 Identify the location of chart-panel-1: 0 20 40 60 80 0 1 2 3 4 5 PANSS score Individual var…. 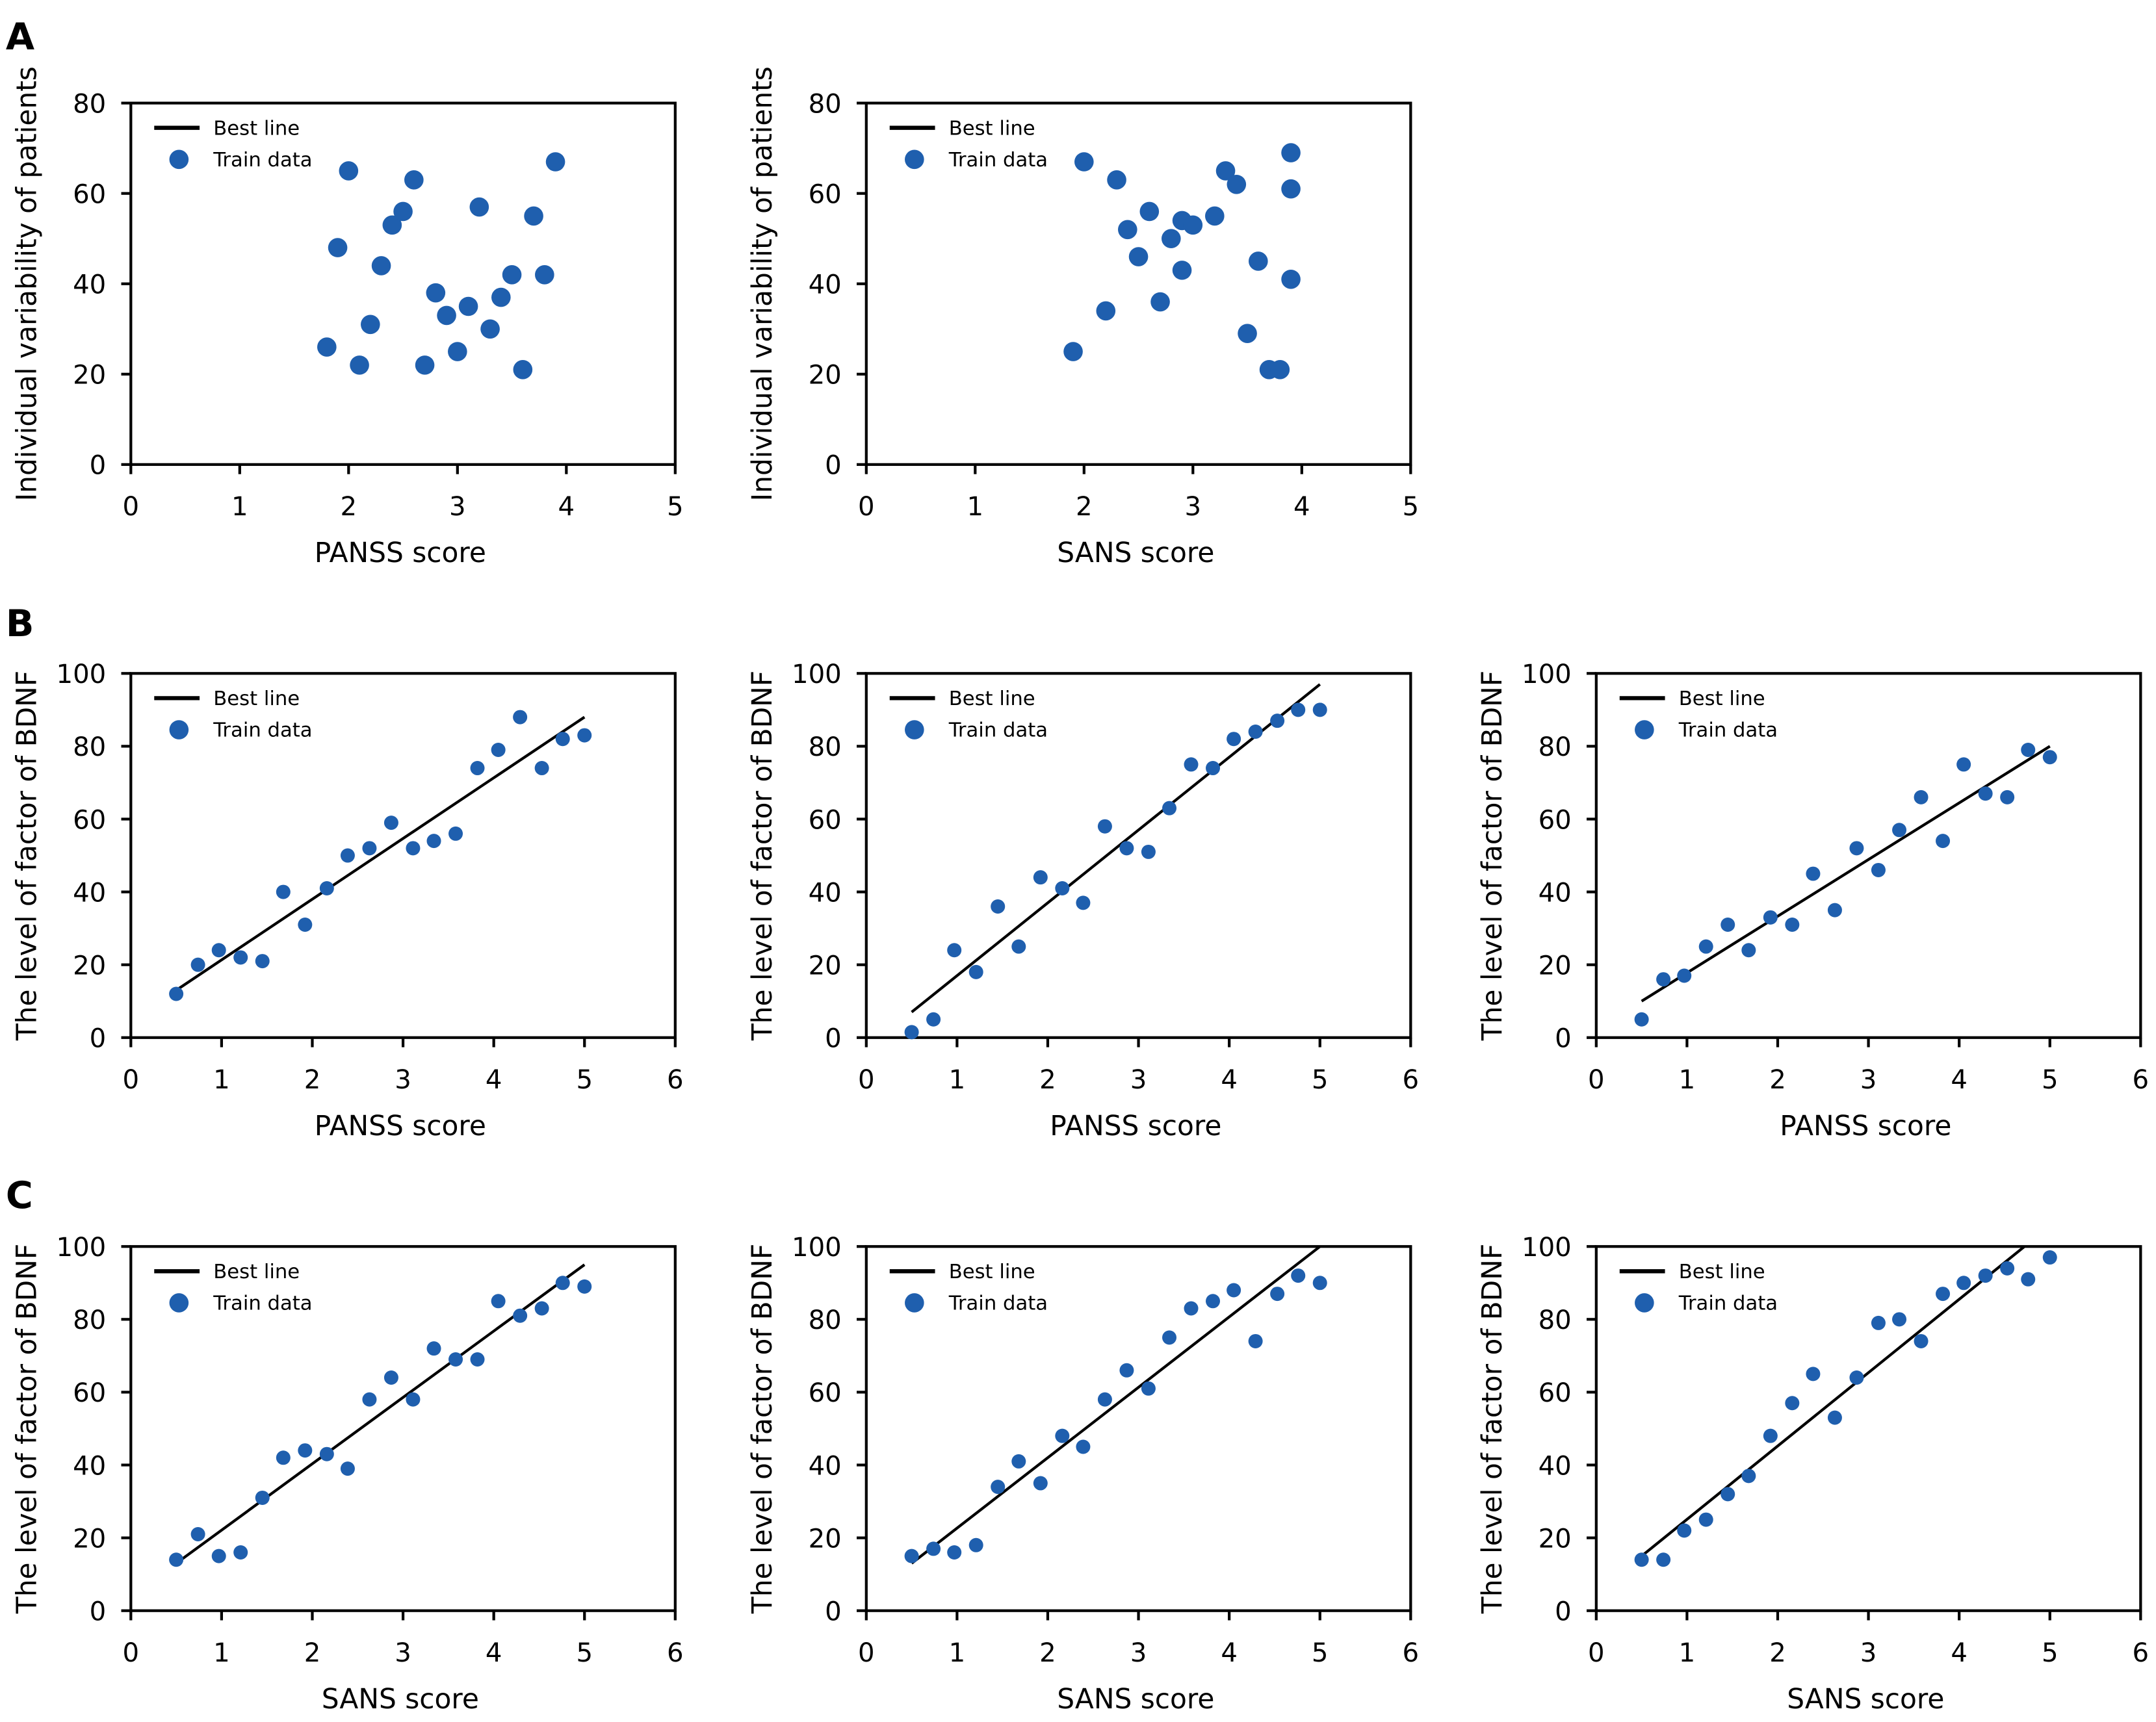
(347, 317).